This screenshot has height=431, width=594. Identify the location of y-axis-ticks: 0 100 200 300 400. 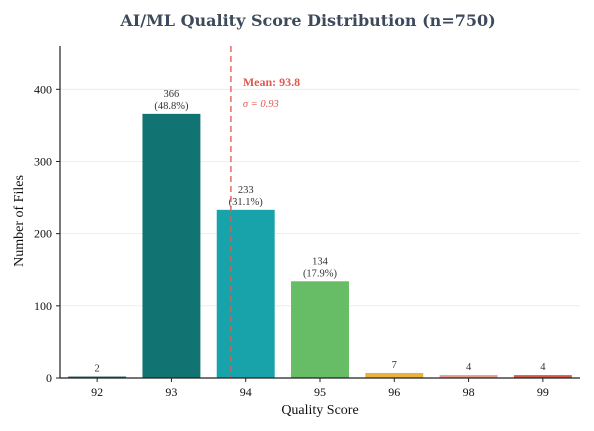
(47, 233).